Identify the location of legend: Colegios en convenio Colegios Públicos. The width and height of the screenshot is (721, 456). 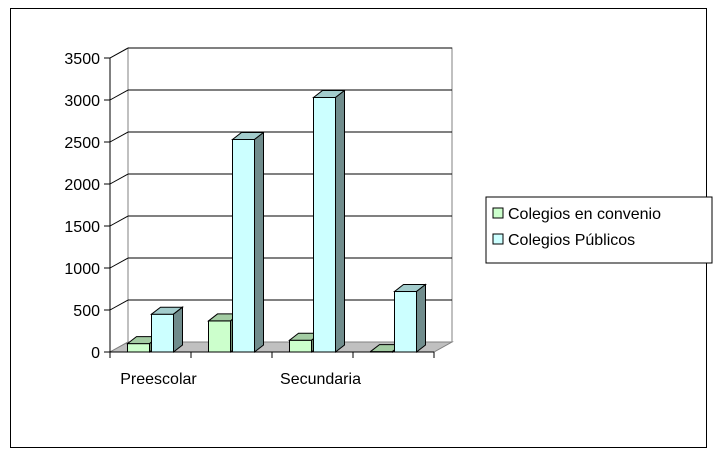
(599, 230).